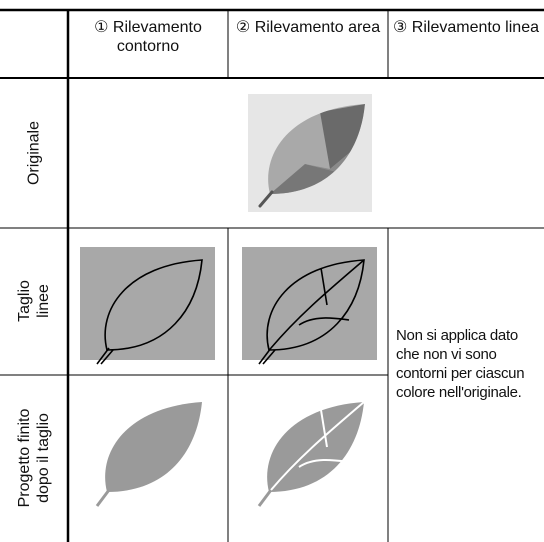 This screenshot has width=544, height=542. Describe the element at coordinates (34, 301) in the screenshot. I see `row-label: Taglio linee` at that location.